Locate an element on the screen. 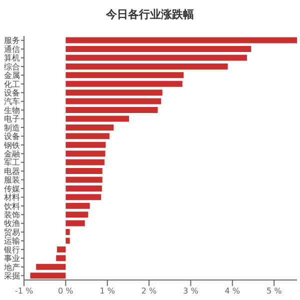  y-tick-label: 金融 is located at coordinates (12, 153).